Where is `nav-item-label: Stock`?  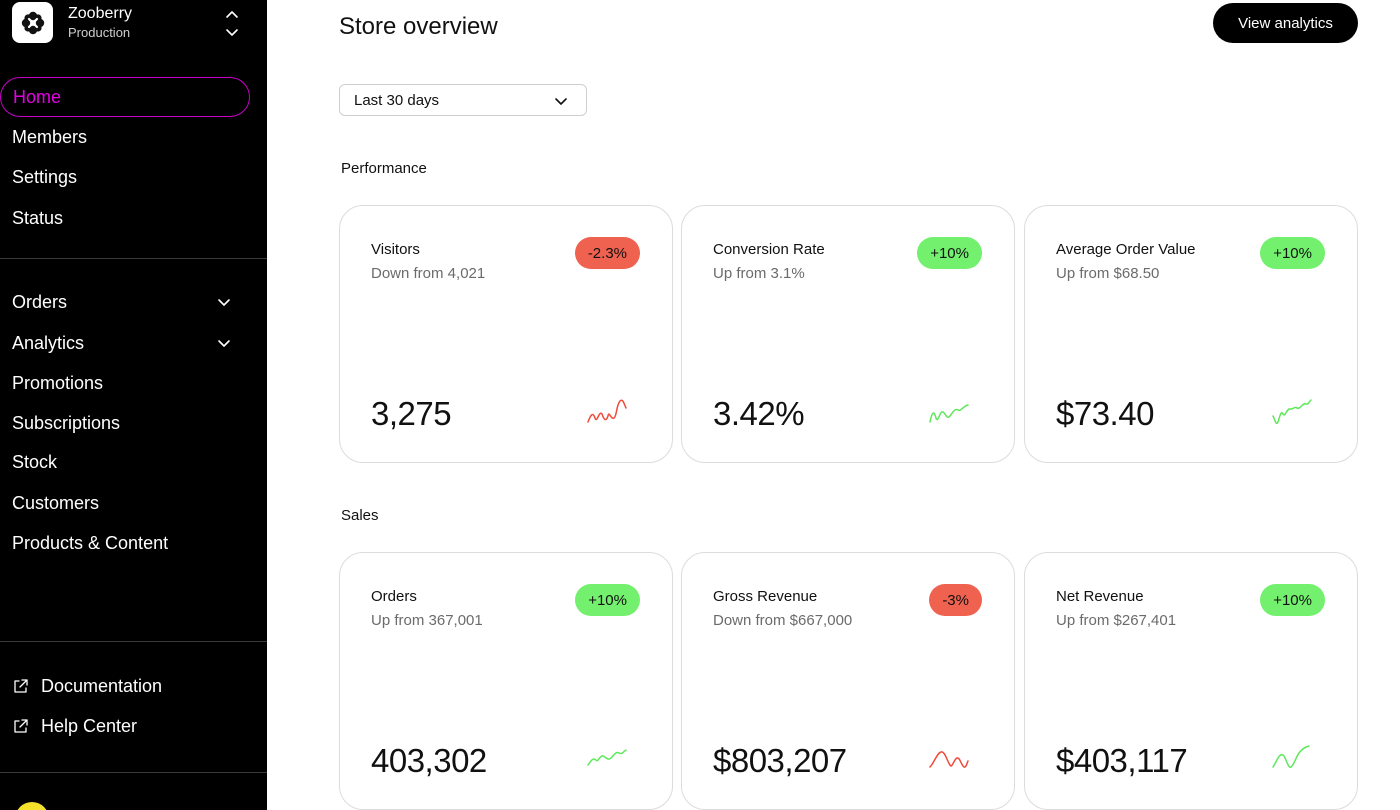 nav-item-label: Stock is located at coordinates (35, 461).